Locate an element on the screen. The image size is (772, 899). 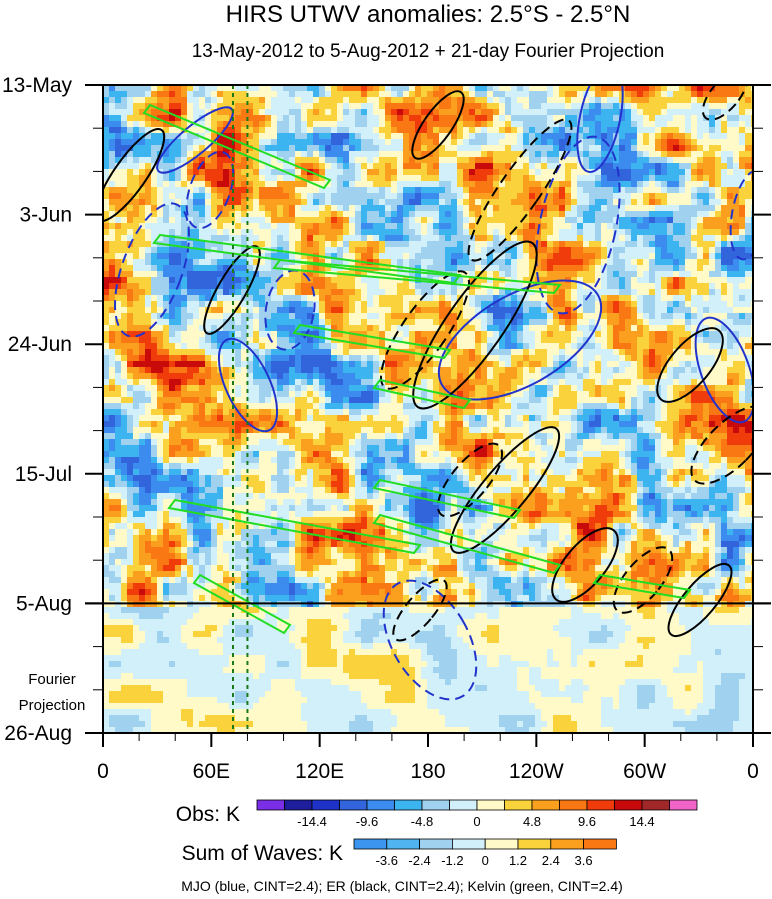
x-tick-label-4: 120W is located at coordinates (536, 771).